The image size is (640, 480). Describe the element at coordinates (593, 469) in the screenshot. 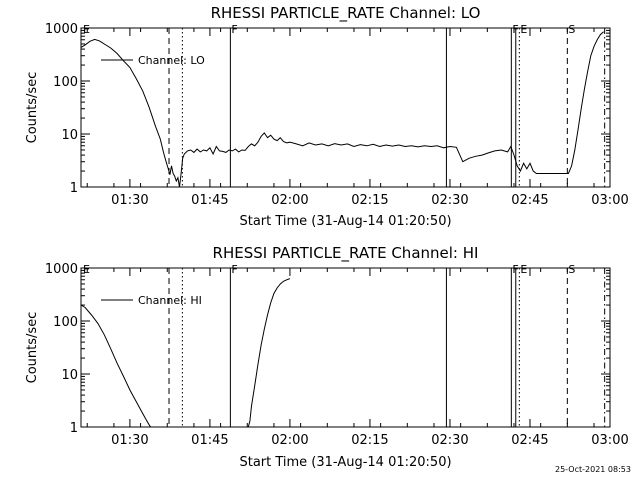

I see `footer-timestamp: 25-Oct-2021 08:53` at that location.